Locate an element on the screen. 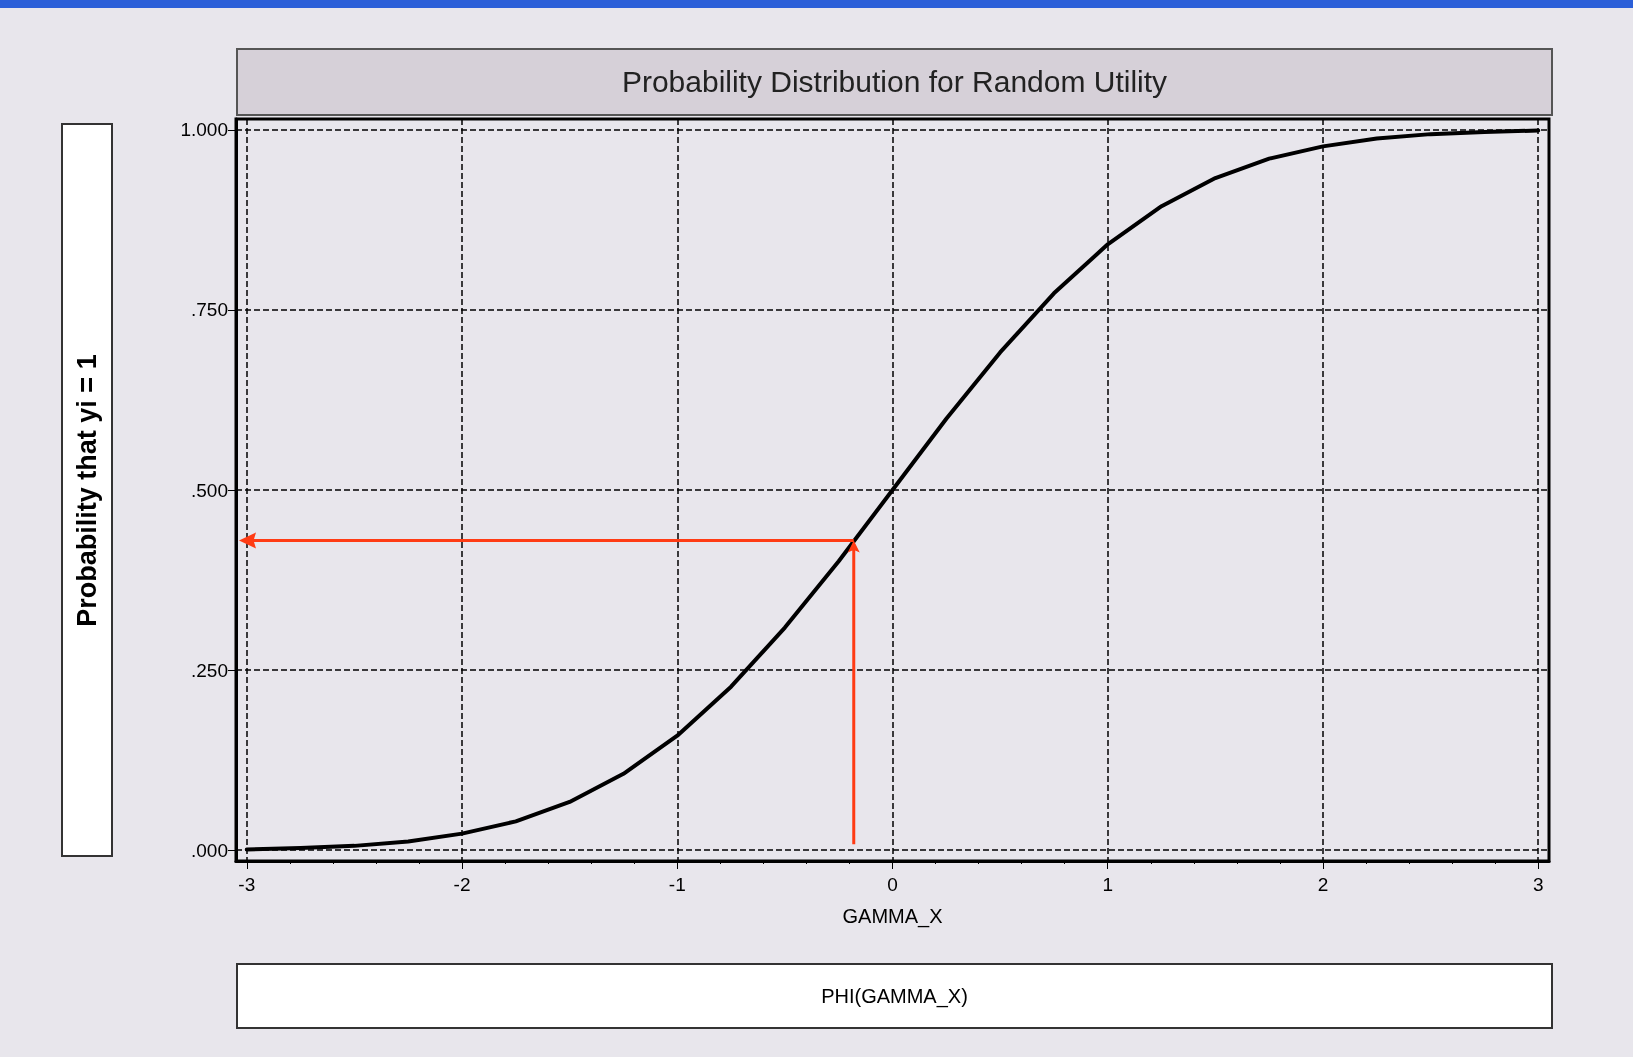 The height and width of the screenshot is (1057, 1633). x-axis-title: GAMMA_X is located at coordinates (892, 916).